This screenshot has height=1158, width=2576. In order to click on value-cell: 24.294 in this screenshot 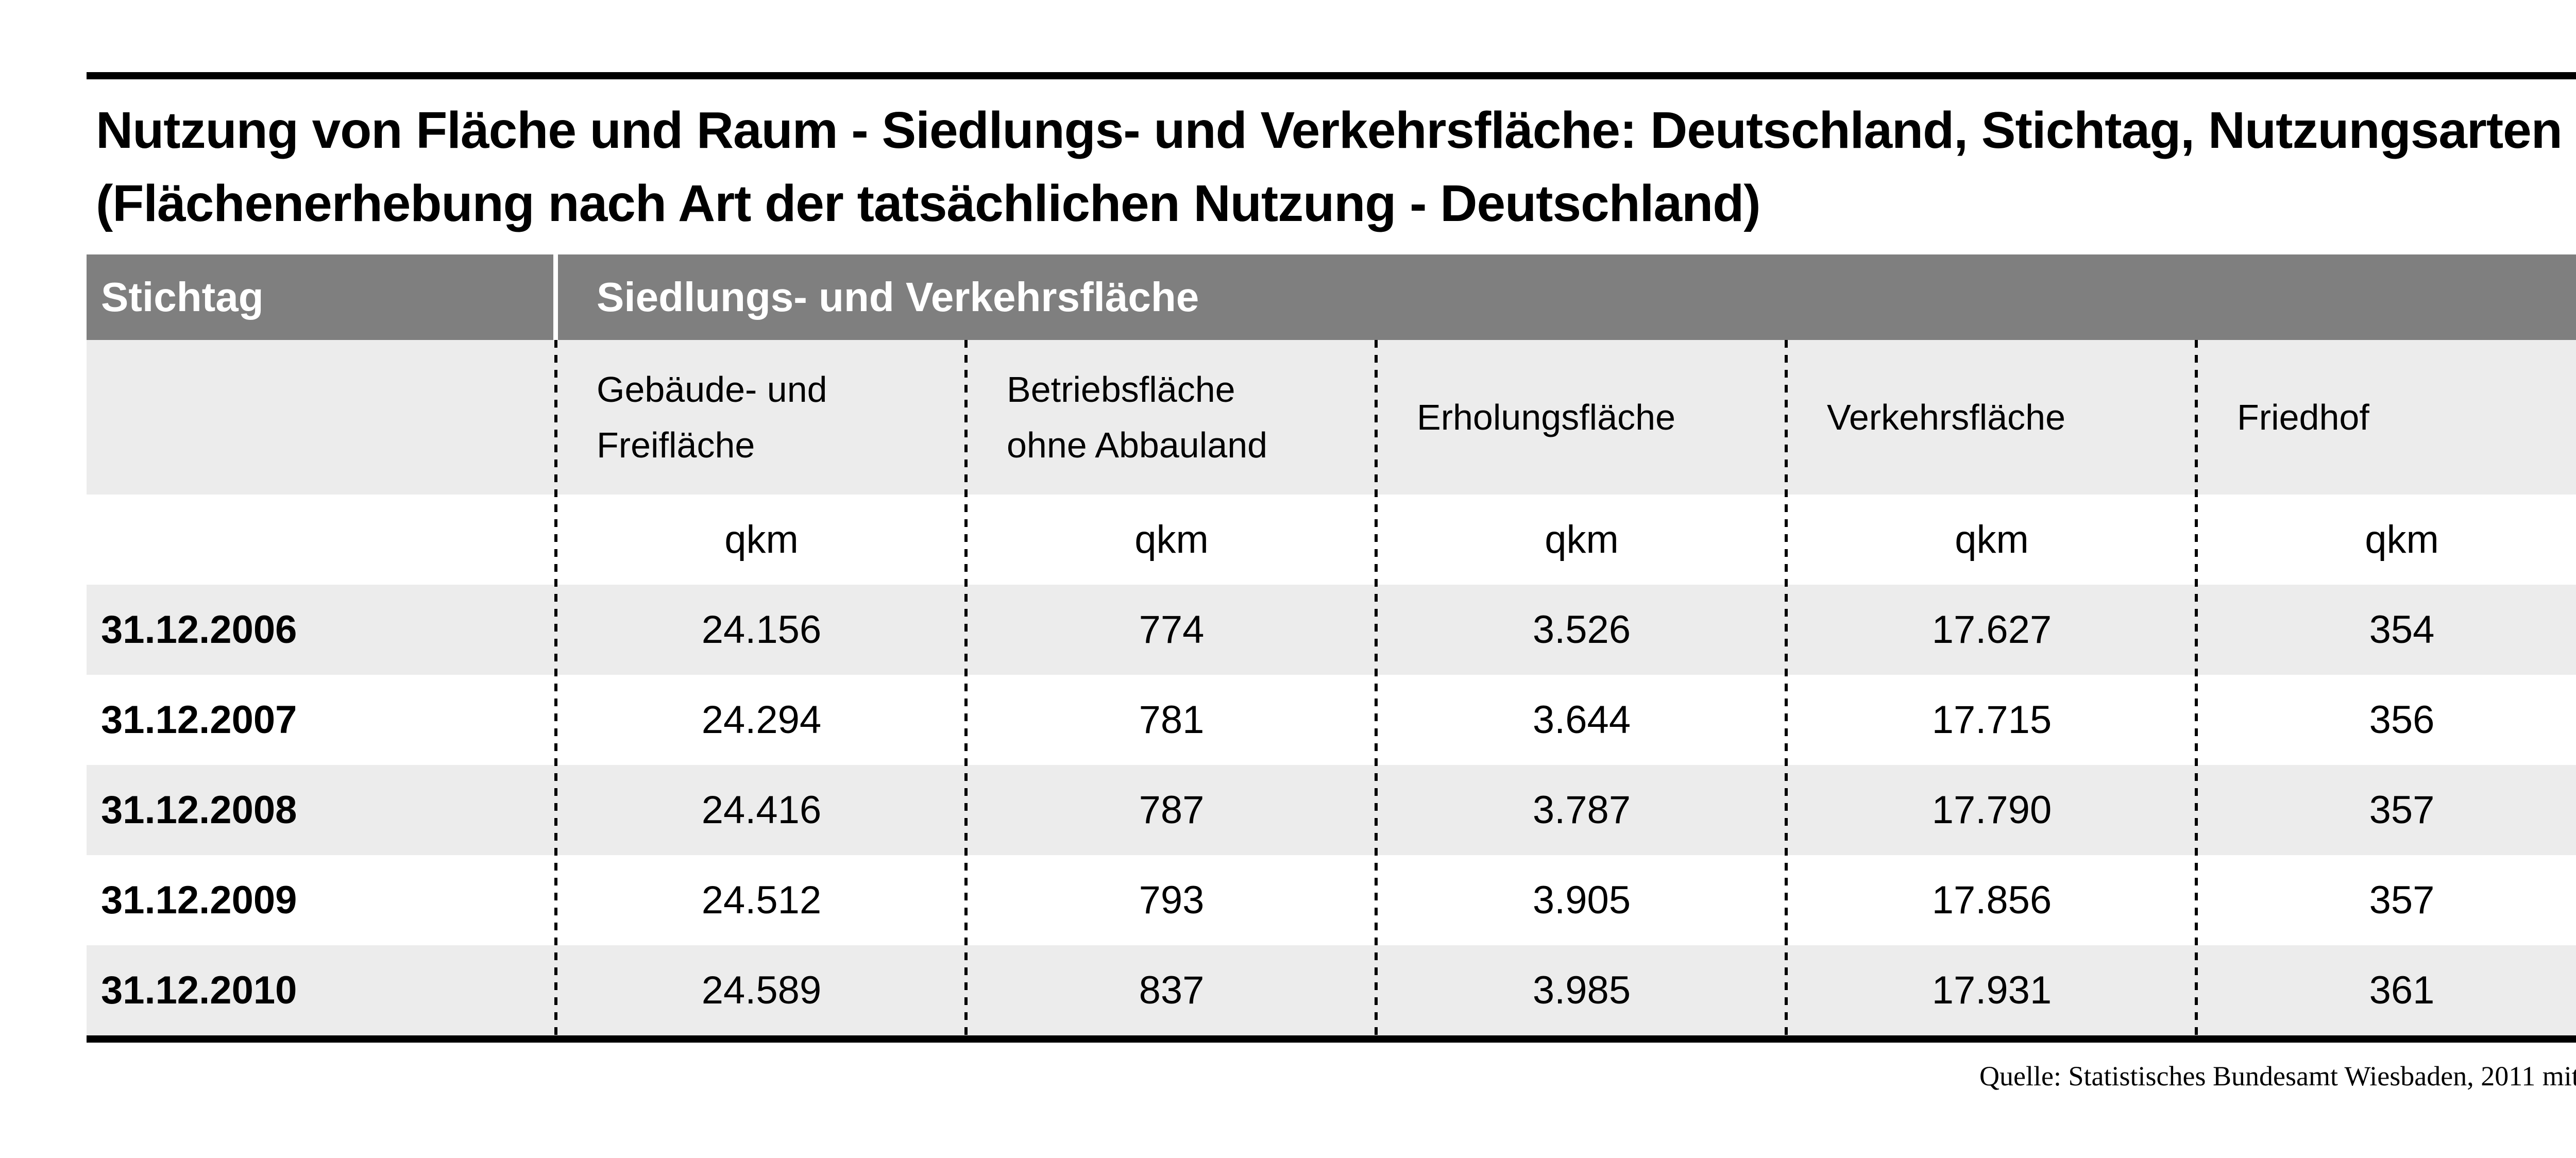, I will do `click(761, 720)`.